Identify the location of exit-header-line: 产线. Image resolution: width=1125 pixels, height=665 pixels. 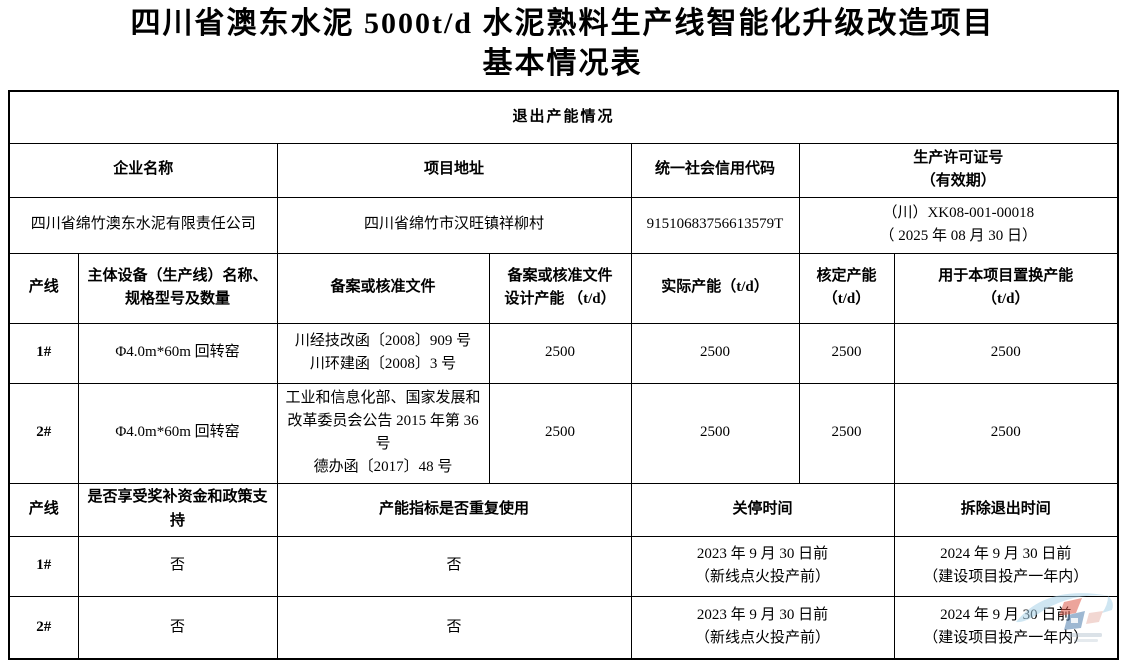
(43, 509).